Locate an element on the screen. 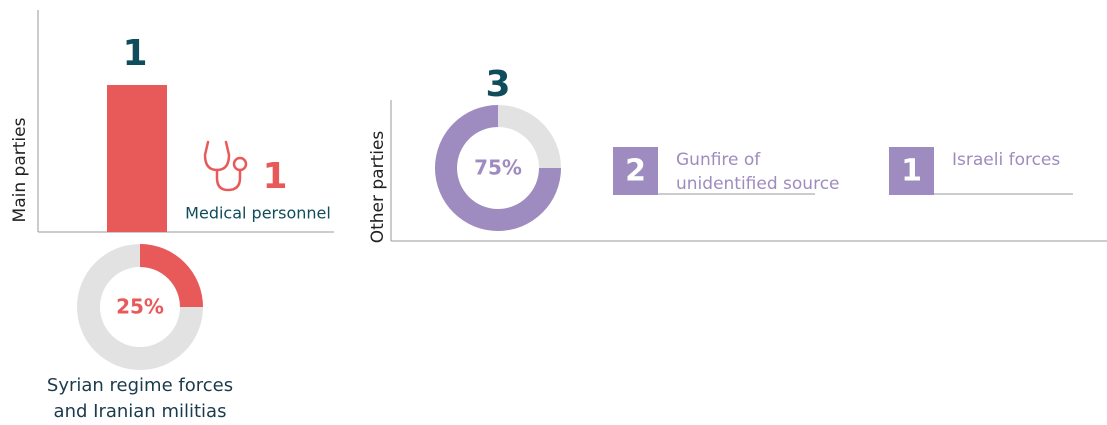 The image size is (1107, 425). donut-label: and Iranian militias is located at coordinates (140, 411).